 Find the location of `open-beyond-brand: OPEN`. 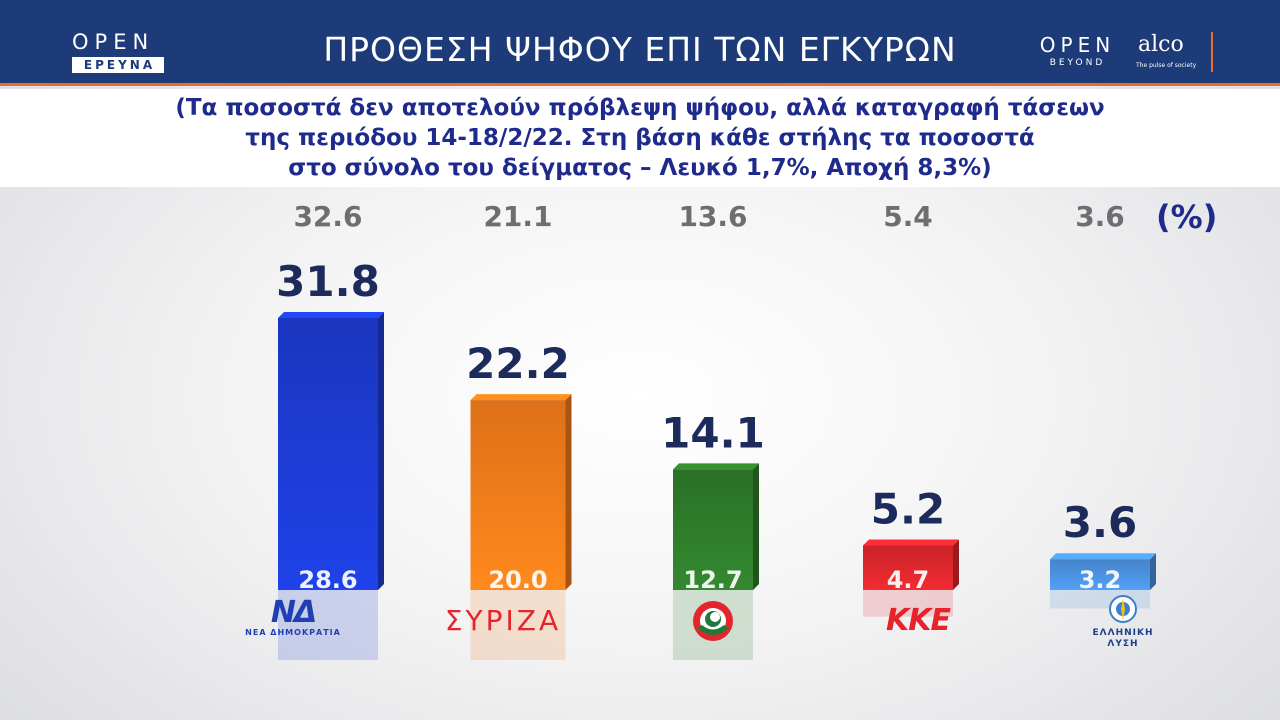

open-beyond-brand: OPEN is located at coordinates (1077, 45).